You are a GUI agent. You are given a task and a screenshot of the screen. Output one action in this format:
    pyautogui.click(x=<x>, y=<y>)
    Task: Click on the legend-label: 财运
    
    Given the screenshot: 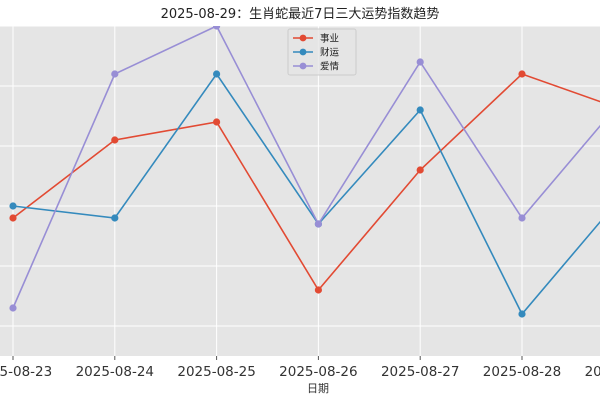 What is the action you would take?
    pyautogui.click(x=330, y=53)
    